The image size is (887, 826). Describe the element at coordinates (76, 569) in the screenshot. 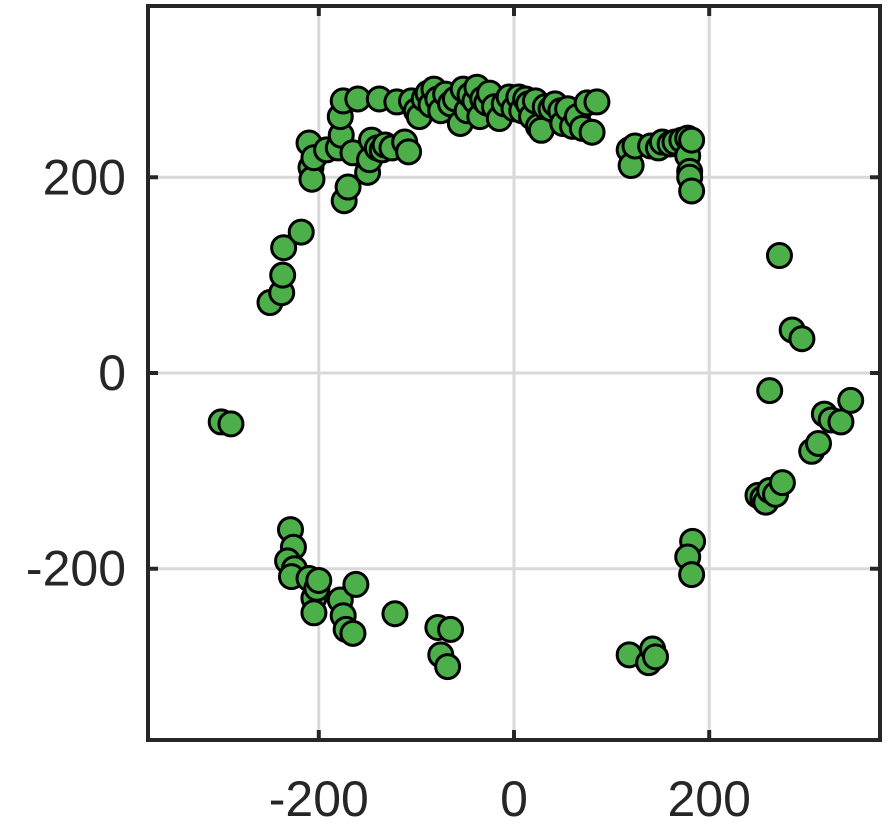

I see `y-tick-label: -200` at that location.